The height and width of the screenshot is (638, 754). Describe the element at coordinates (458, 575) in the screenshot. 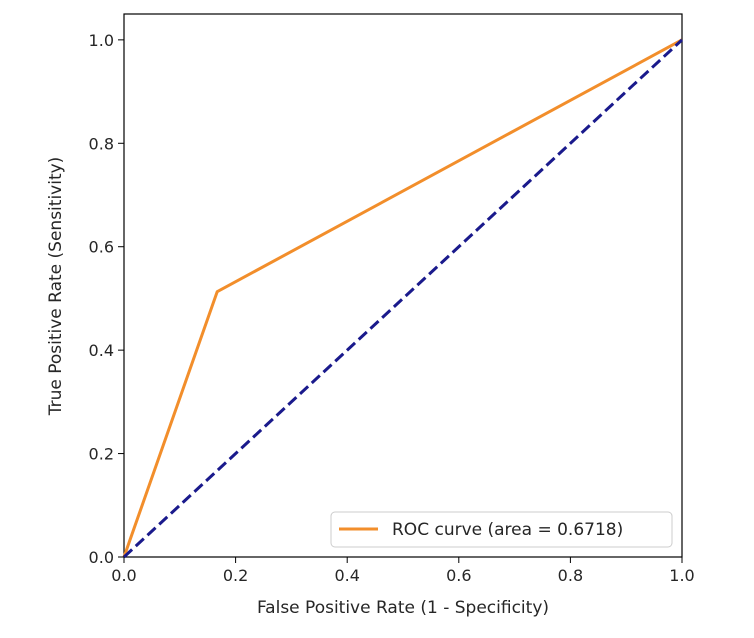

I see `x-tick-label: 0.6` at that location.